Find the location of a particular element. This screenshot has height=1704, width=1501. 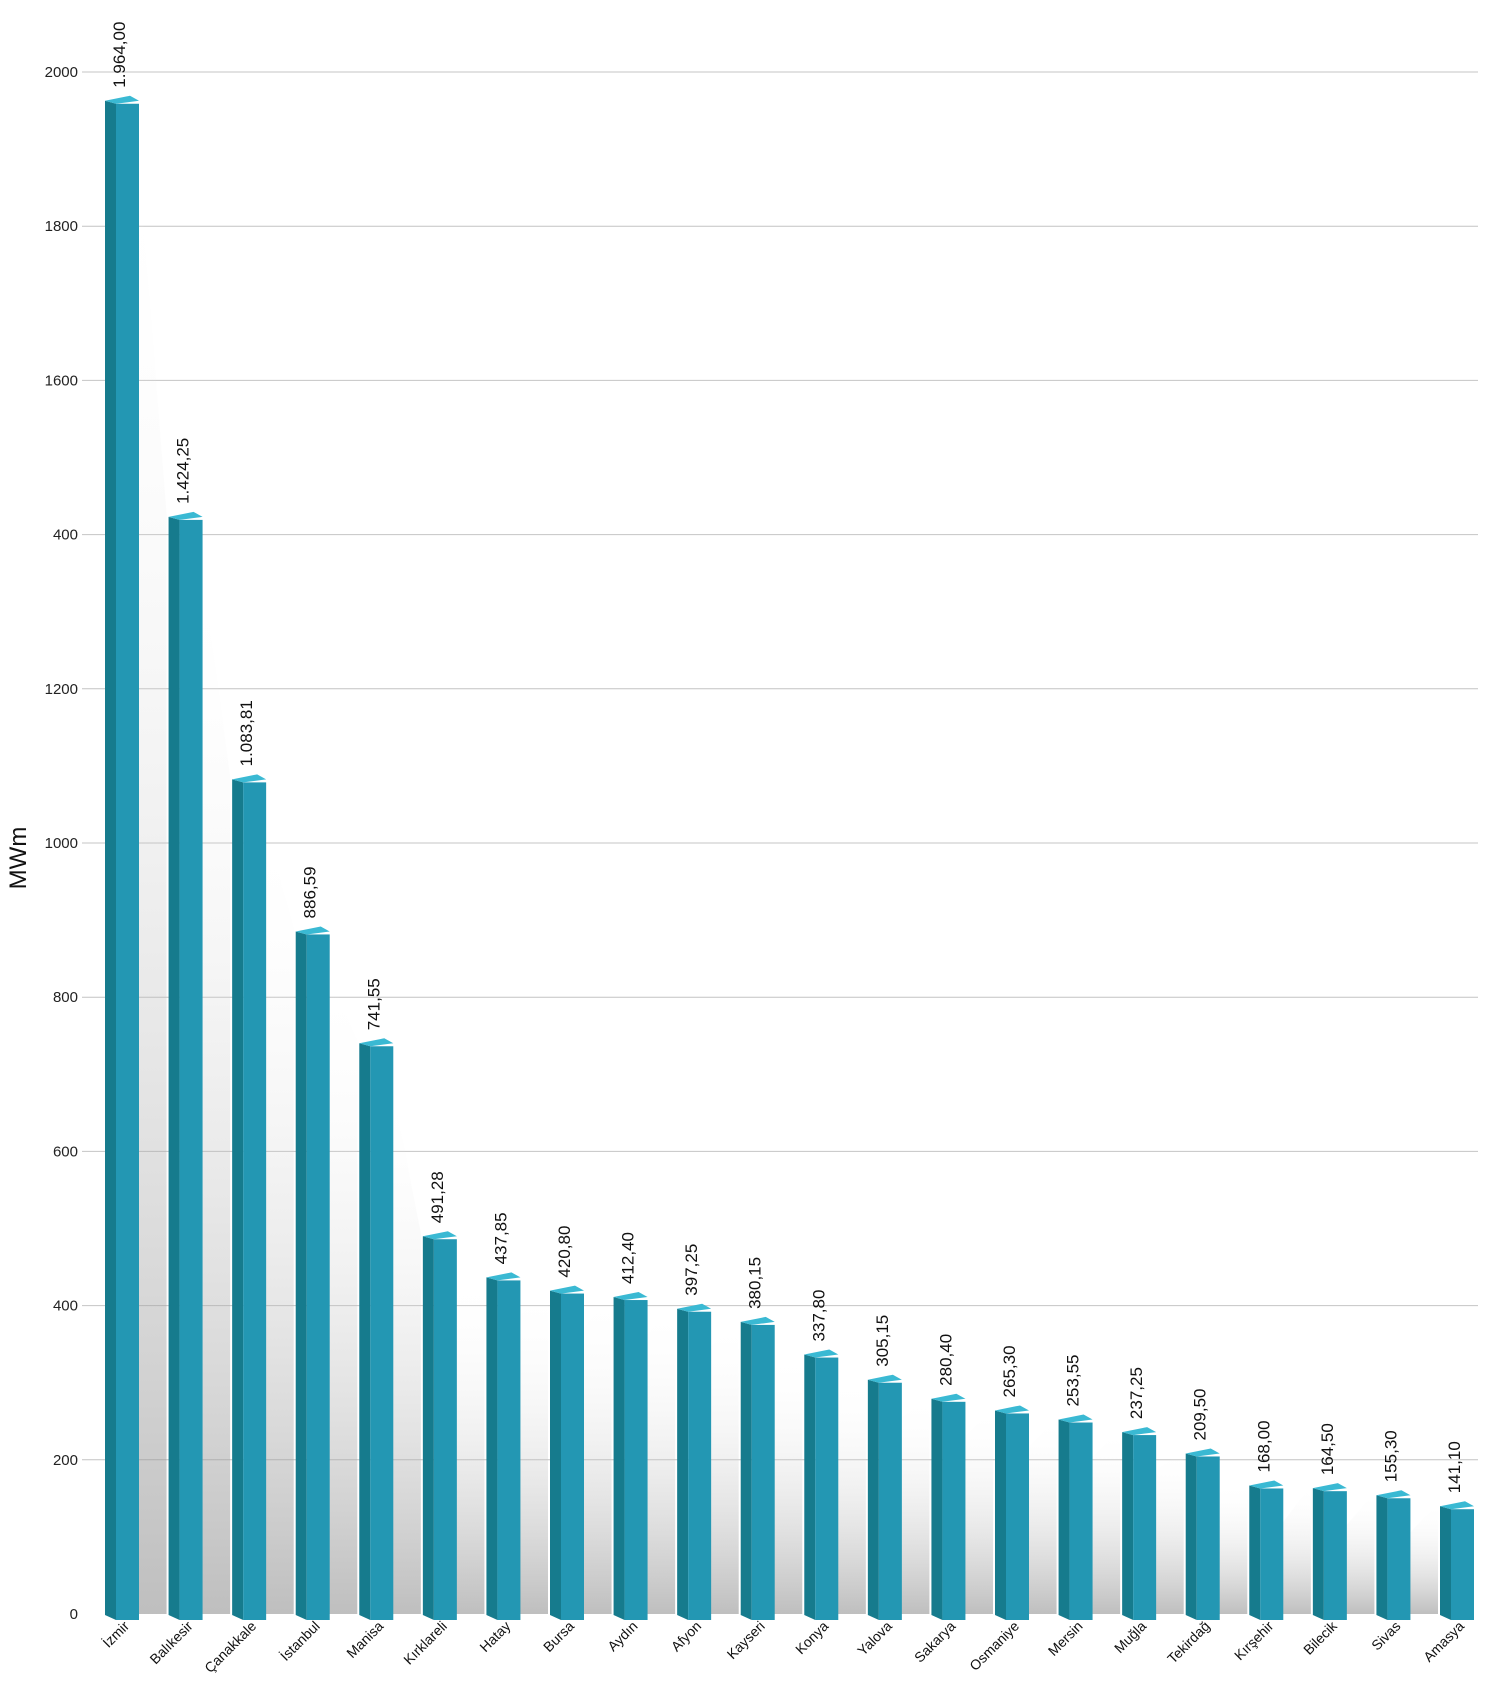

category-label: Muğla is located at coordinates (1130, 1637).